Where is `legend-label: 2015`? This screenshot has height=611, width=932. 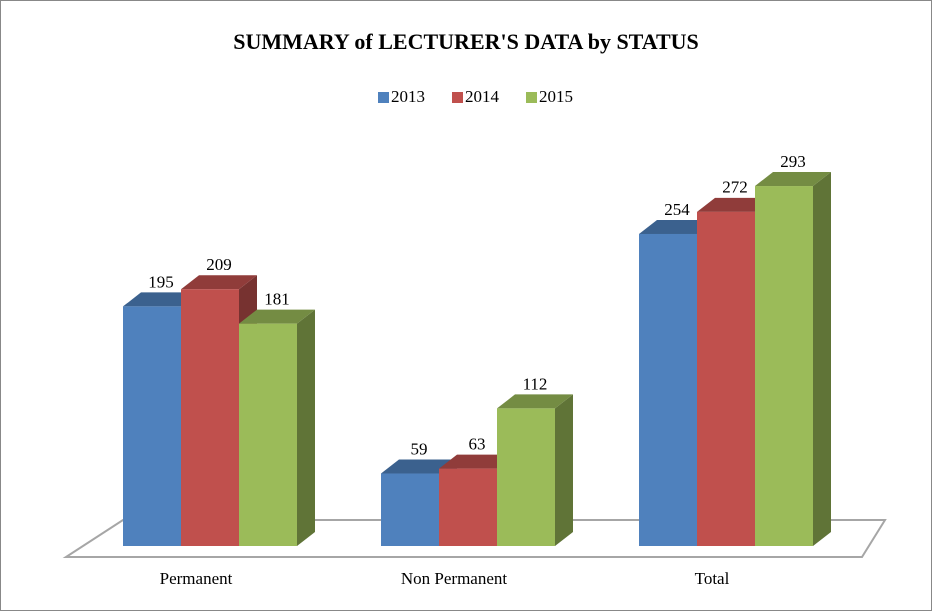 legend-label: 2015 is located at coordinates (556, 96).